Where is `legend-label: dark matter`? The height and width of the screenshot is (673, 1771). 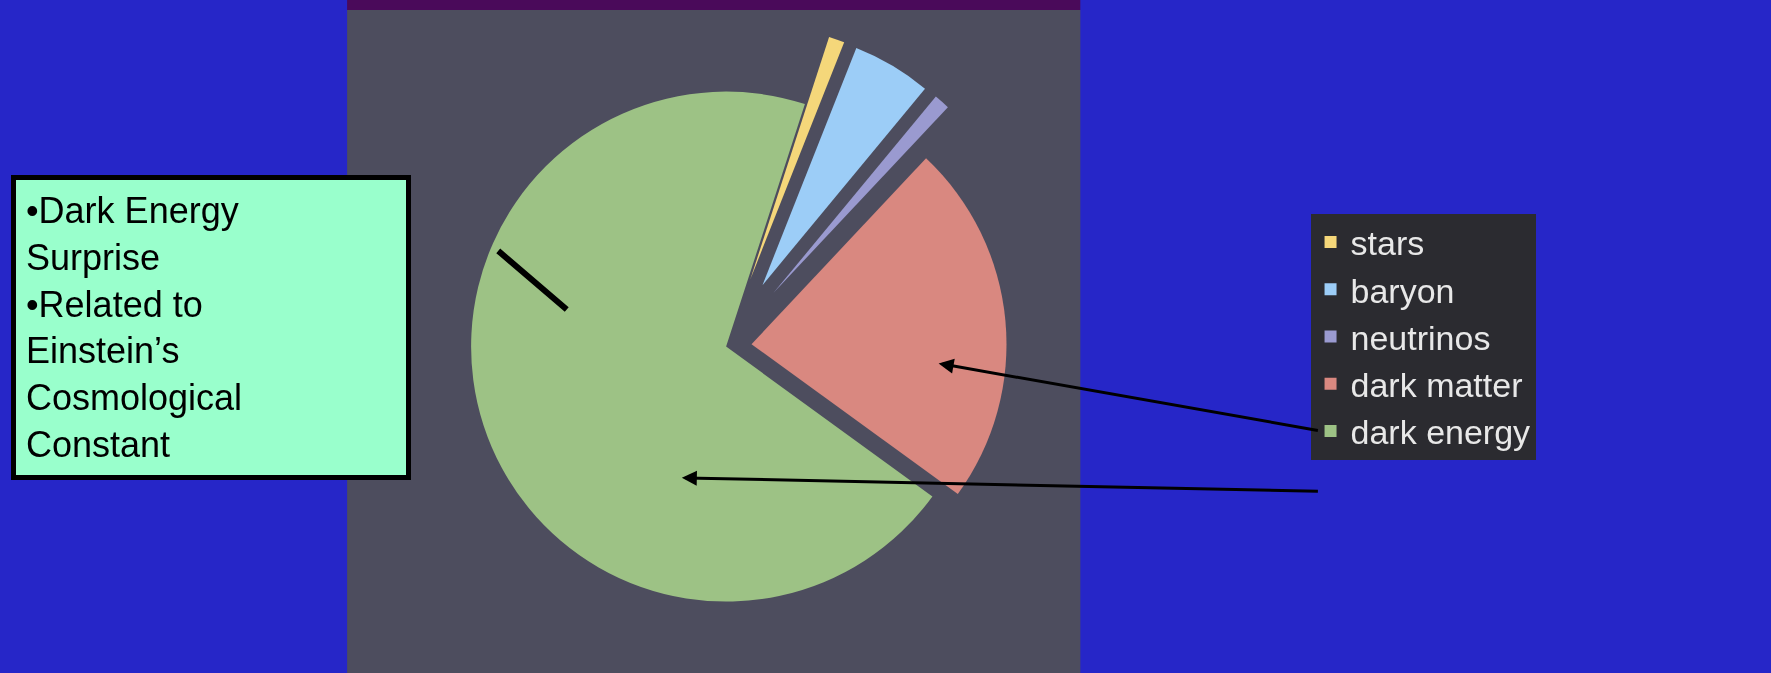 legend-label: dark matter is located at coordinates (1436, 384).